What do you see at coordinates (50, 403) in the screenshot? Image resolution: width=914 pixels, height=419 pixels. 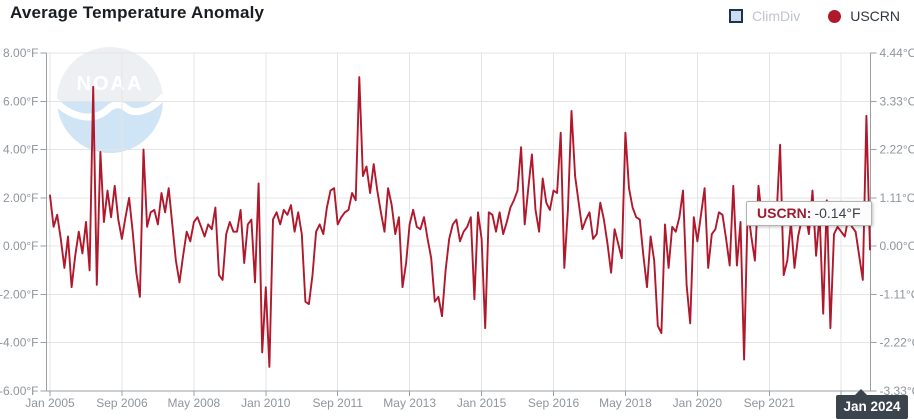 I see `x-axis-label: Jan 2005` at bounding box center [50, 403].